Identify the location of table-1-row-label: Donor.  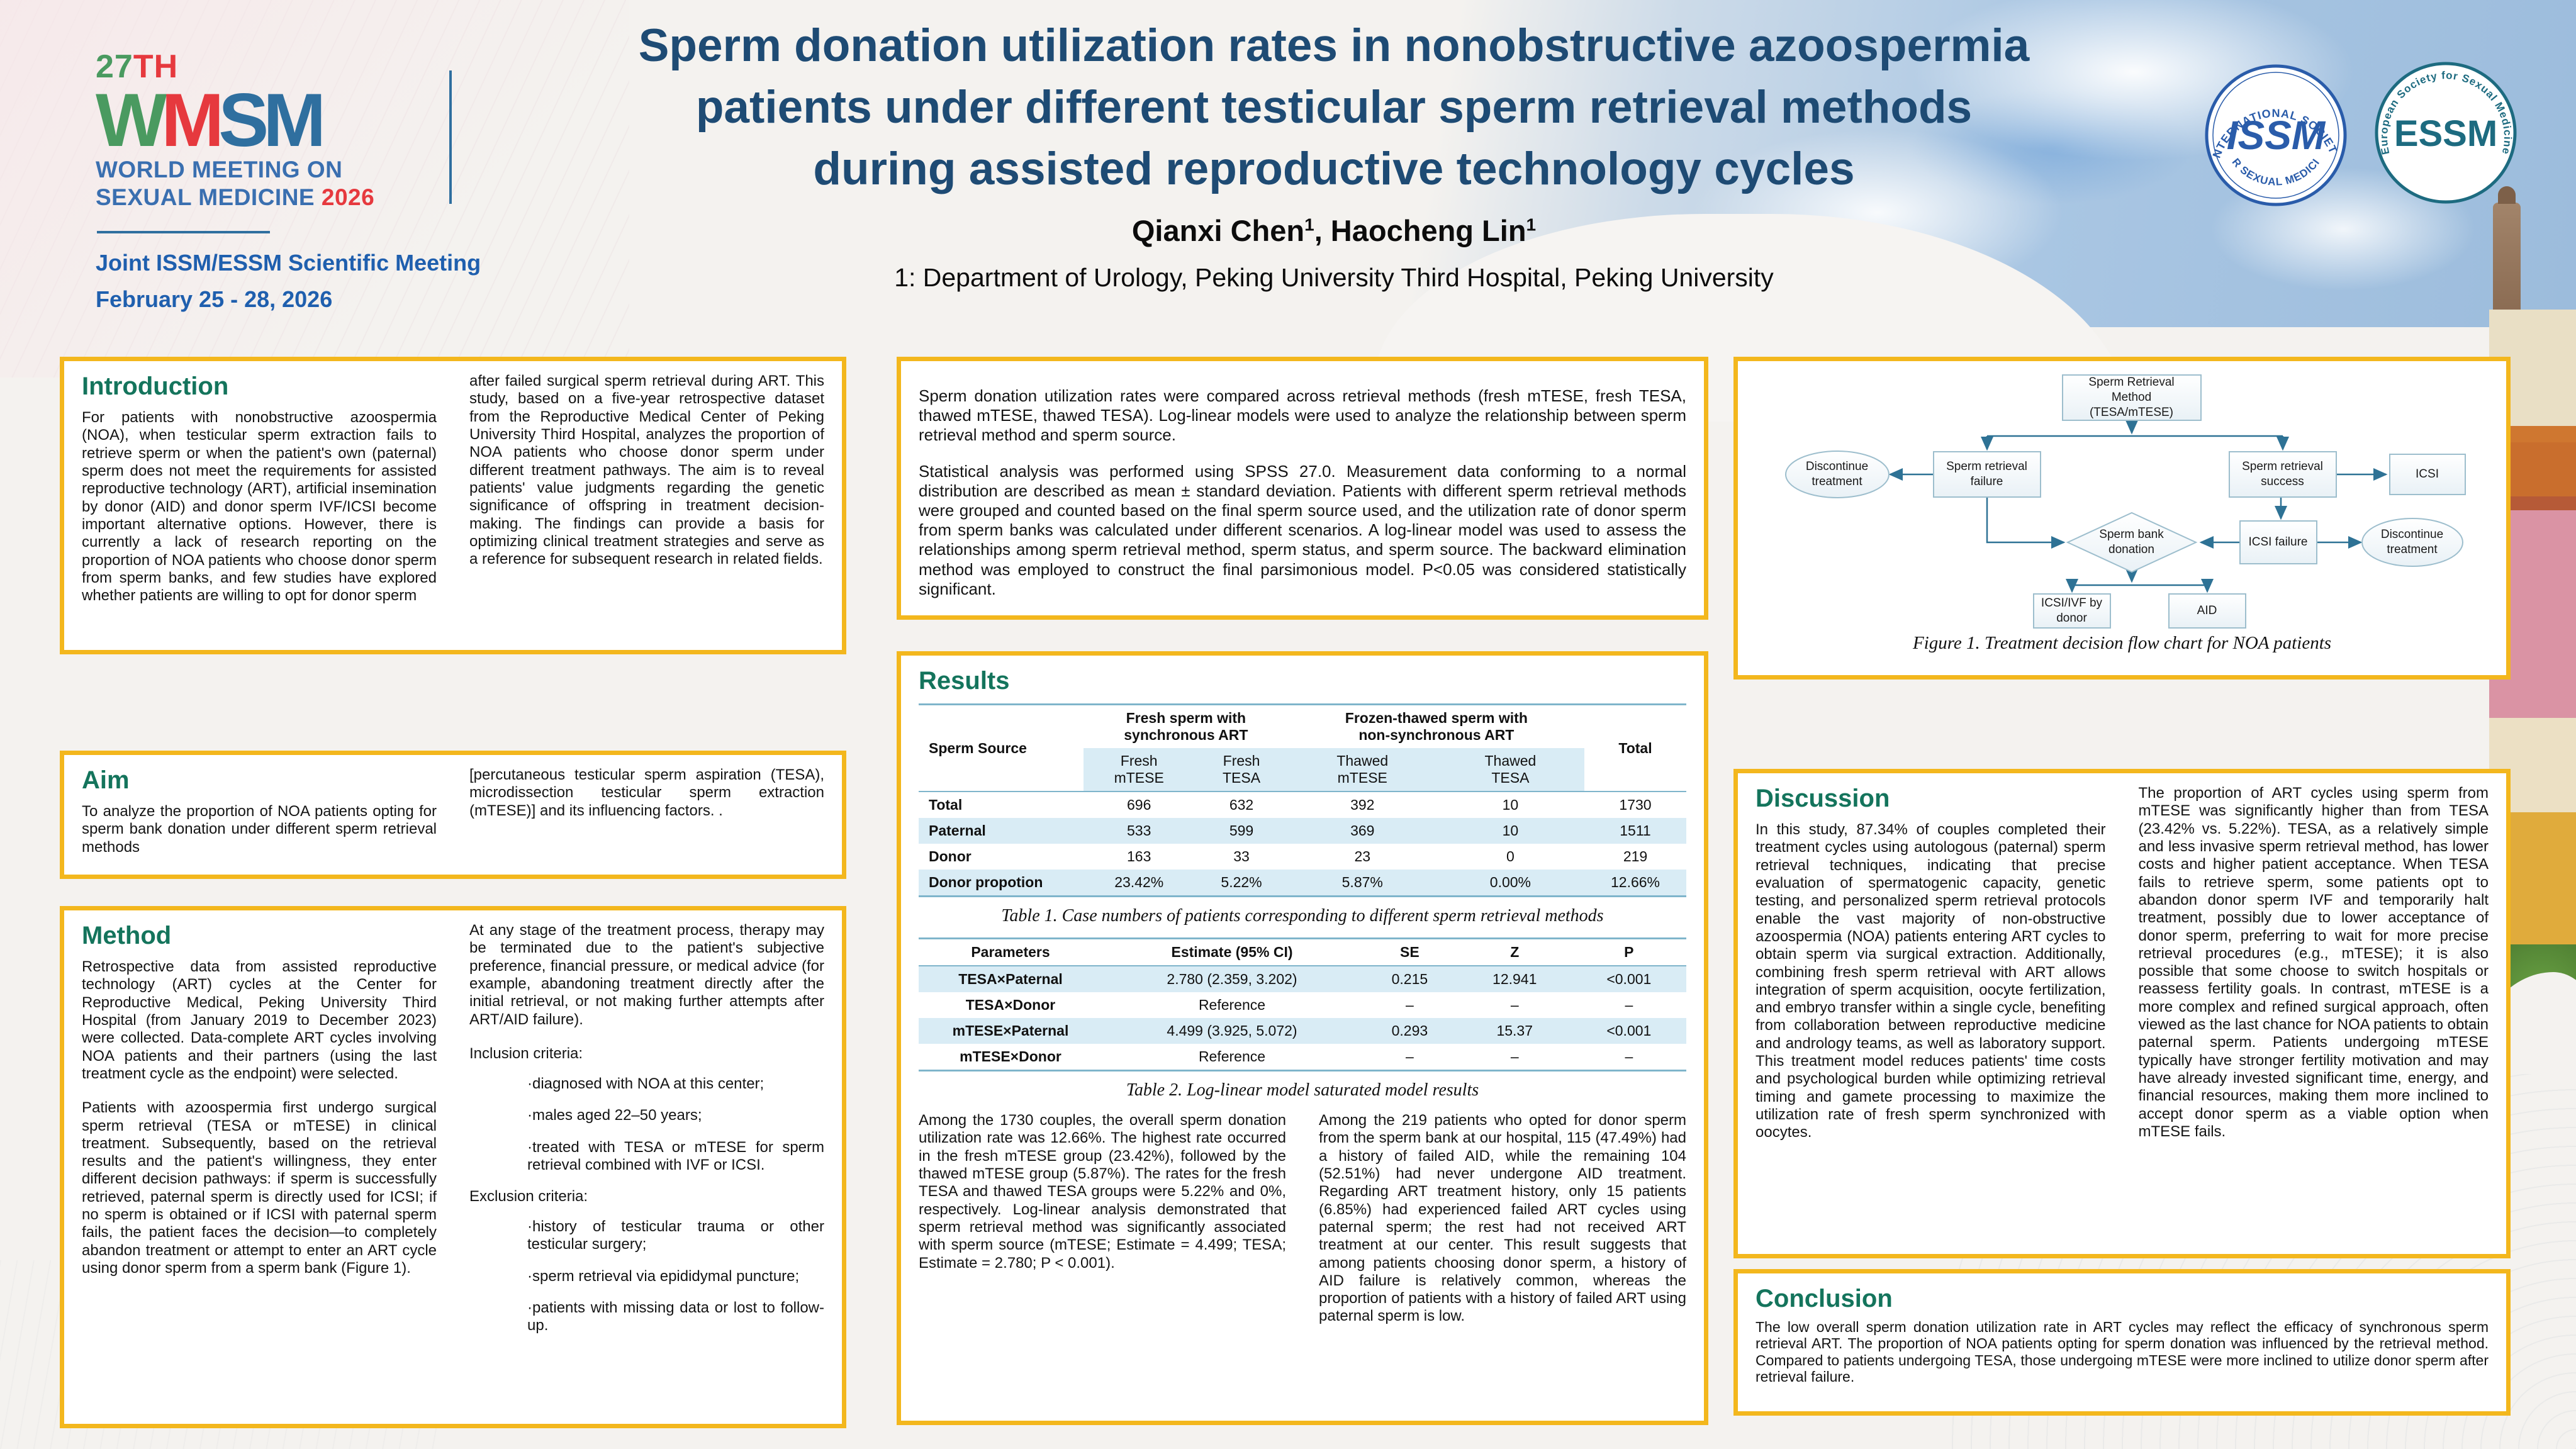
(950, 856).